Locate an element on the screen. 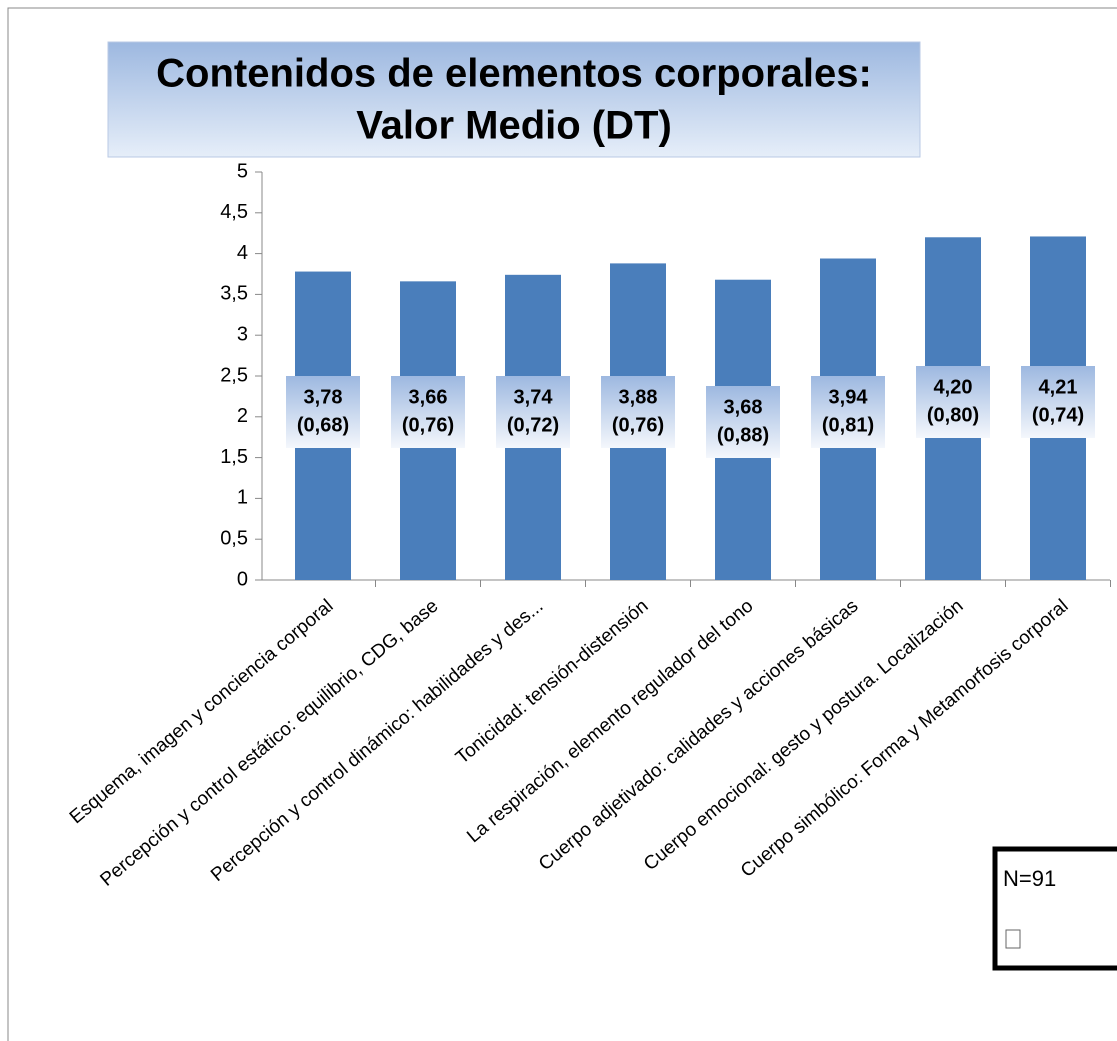  y-tick-label: 5 is located at coordinates (242, 171).